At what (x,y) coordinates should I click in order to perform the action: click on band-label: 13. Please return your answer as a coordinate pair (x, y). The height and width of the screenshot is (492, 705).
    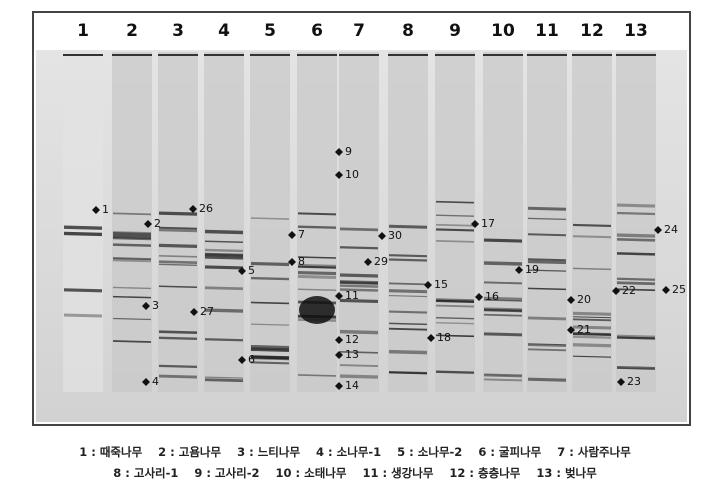
    Looking at the image, I should click on (352, 354).